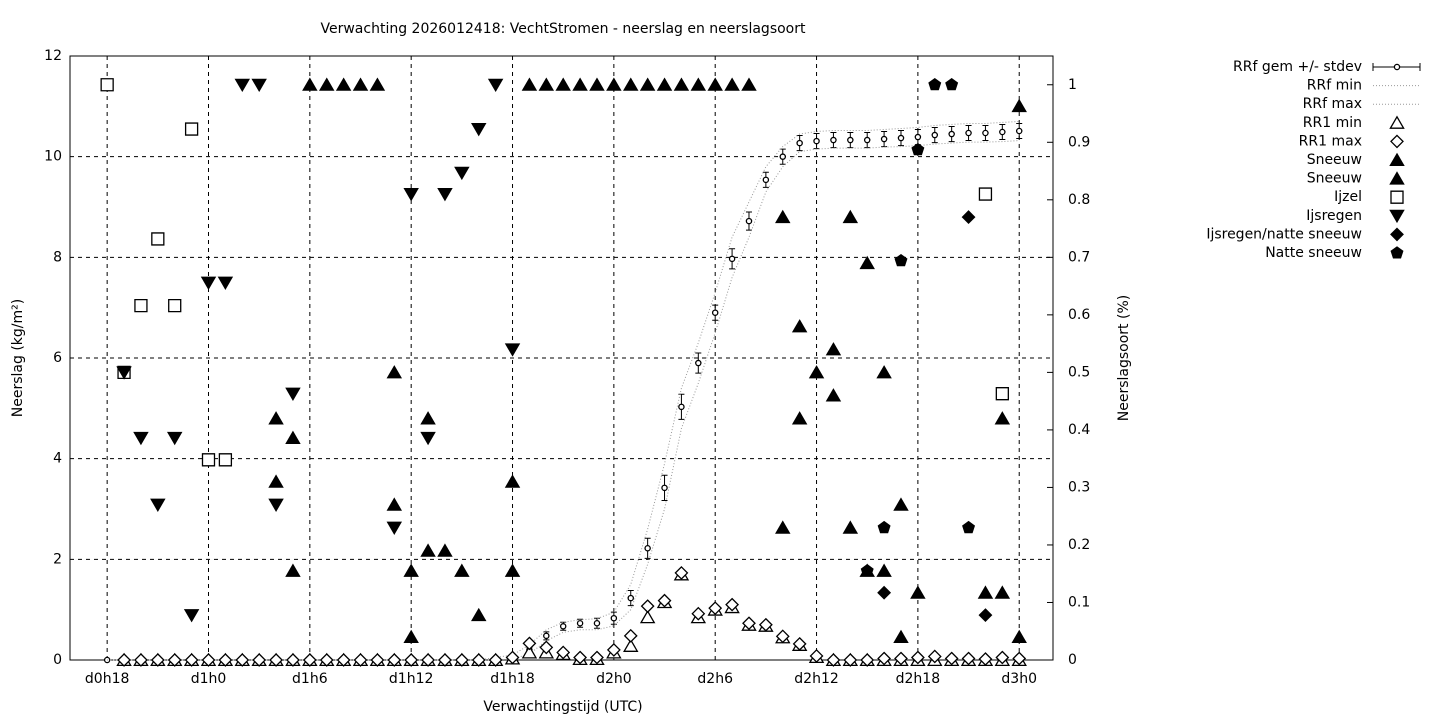 The image size is (1440, 720). I want to click on legend-item: Ijzel, so click(1369, 197).